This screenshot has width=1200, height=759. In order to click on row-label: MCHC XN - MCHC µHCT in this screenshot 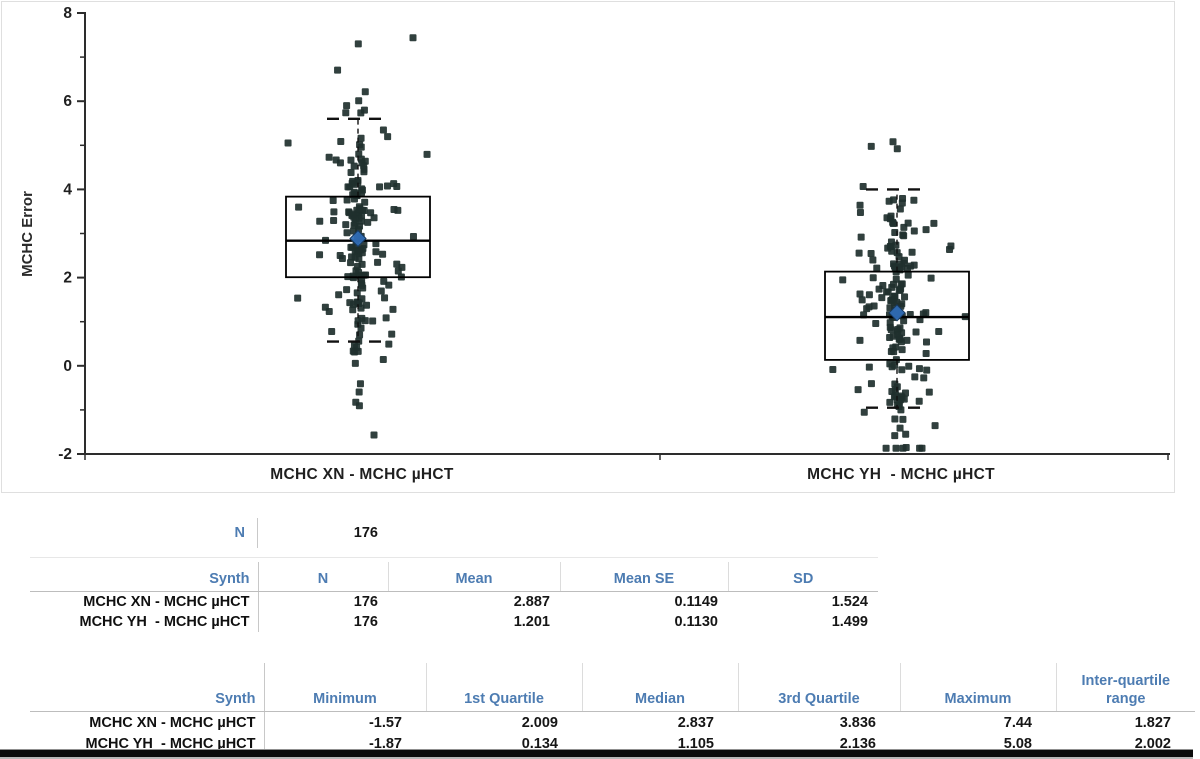, I will do `click(147, 722)`.